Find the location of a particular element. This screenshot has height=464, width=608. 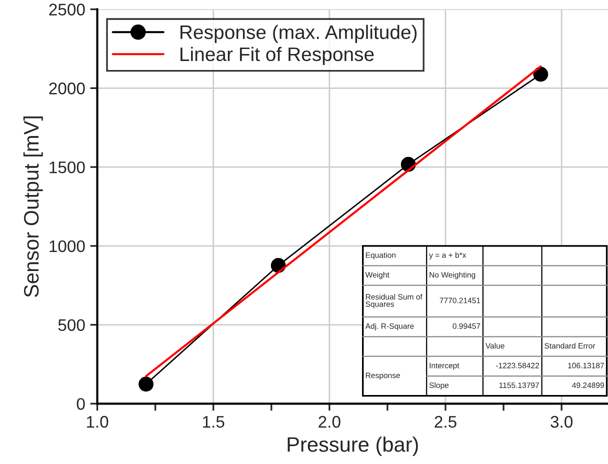

y-tick-label: 500 is located at coordinates (71, 325).